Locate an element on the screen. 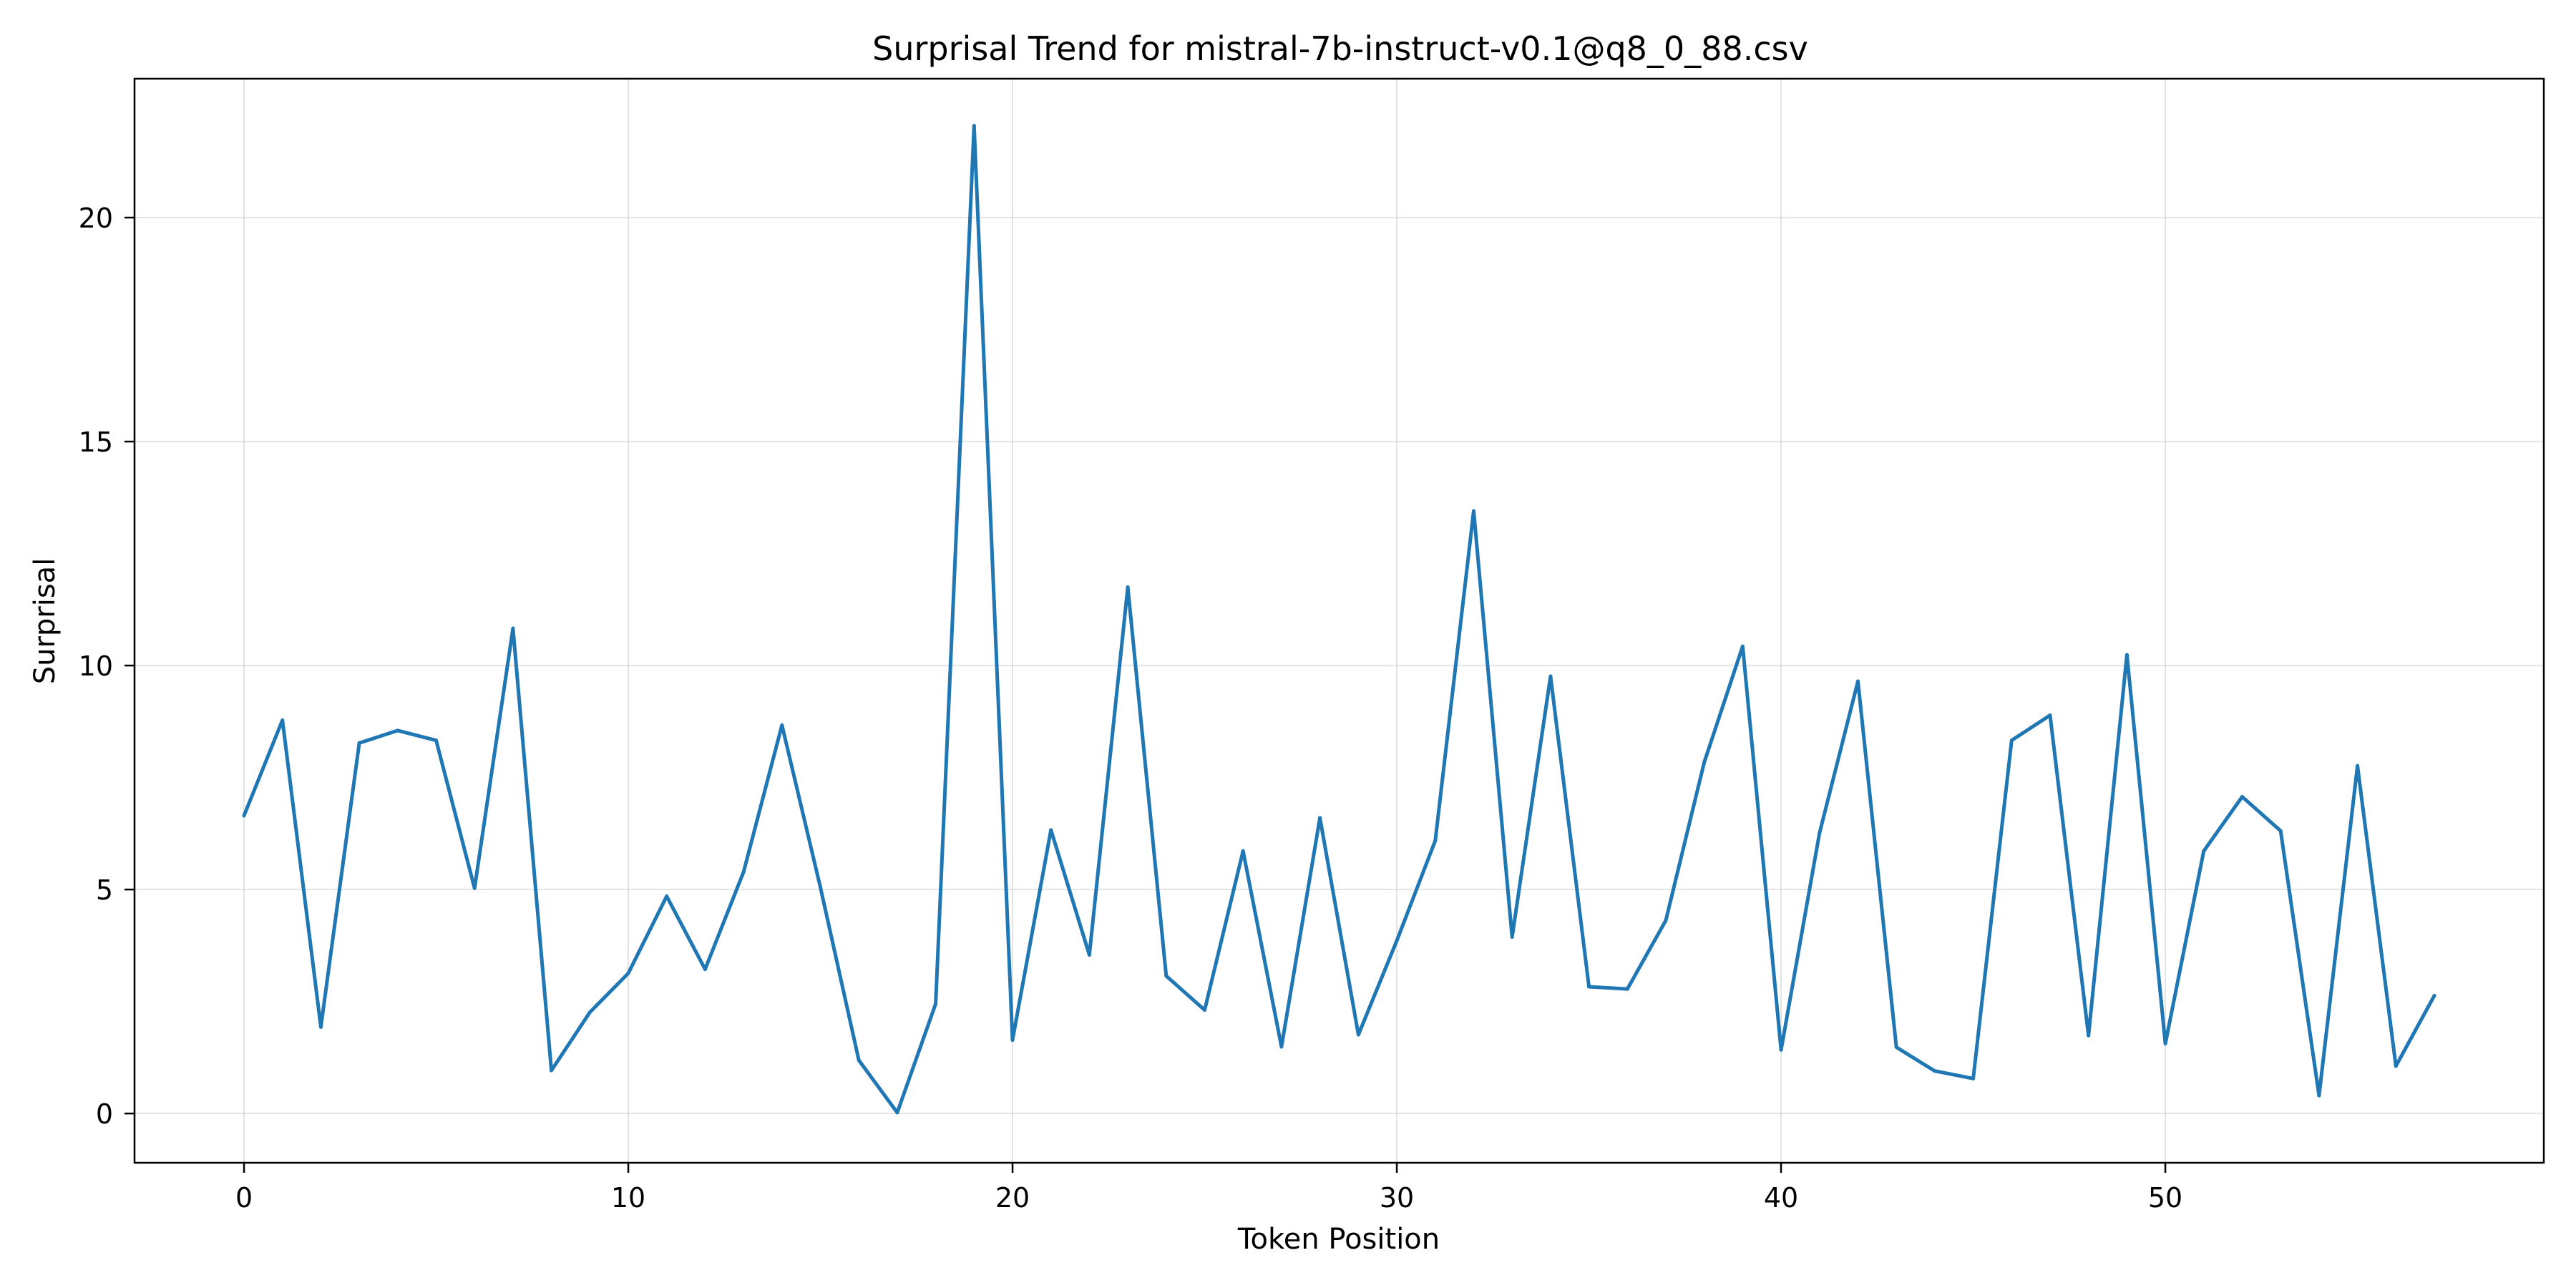 This screenshot has width=2576, height=1288. x-axis-label: Token Position is located at coordinates (1338, 1239).